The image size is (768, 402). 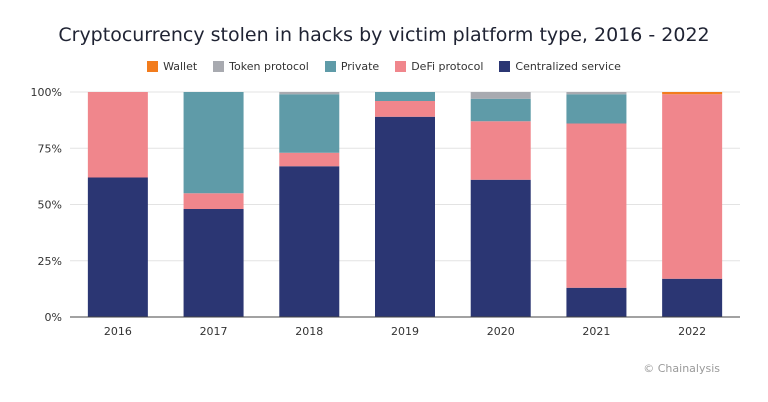 I want to click on x-tick-label: 2019, so click(x=405, y=331).